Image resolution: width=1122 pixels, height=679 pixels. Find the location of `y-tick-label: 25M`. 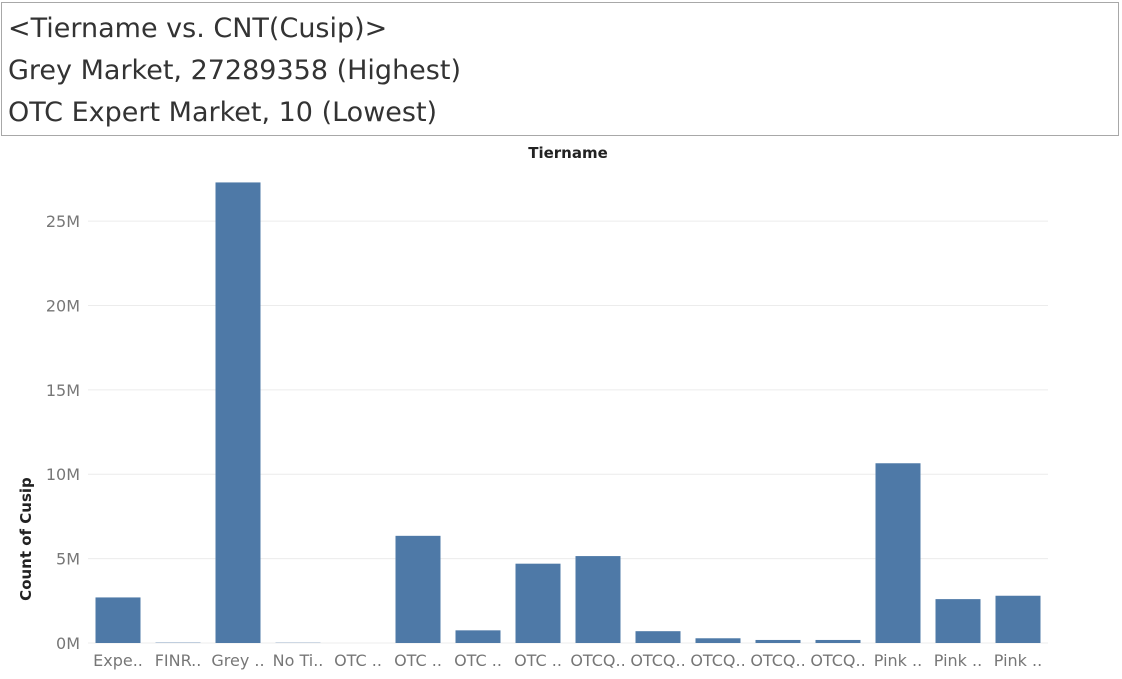

y-tick-label: 25M is located at coordinates (63, 221).